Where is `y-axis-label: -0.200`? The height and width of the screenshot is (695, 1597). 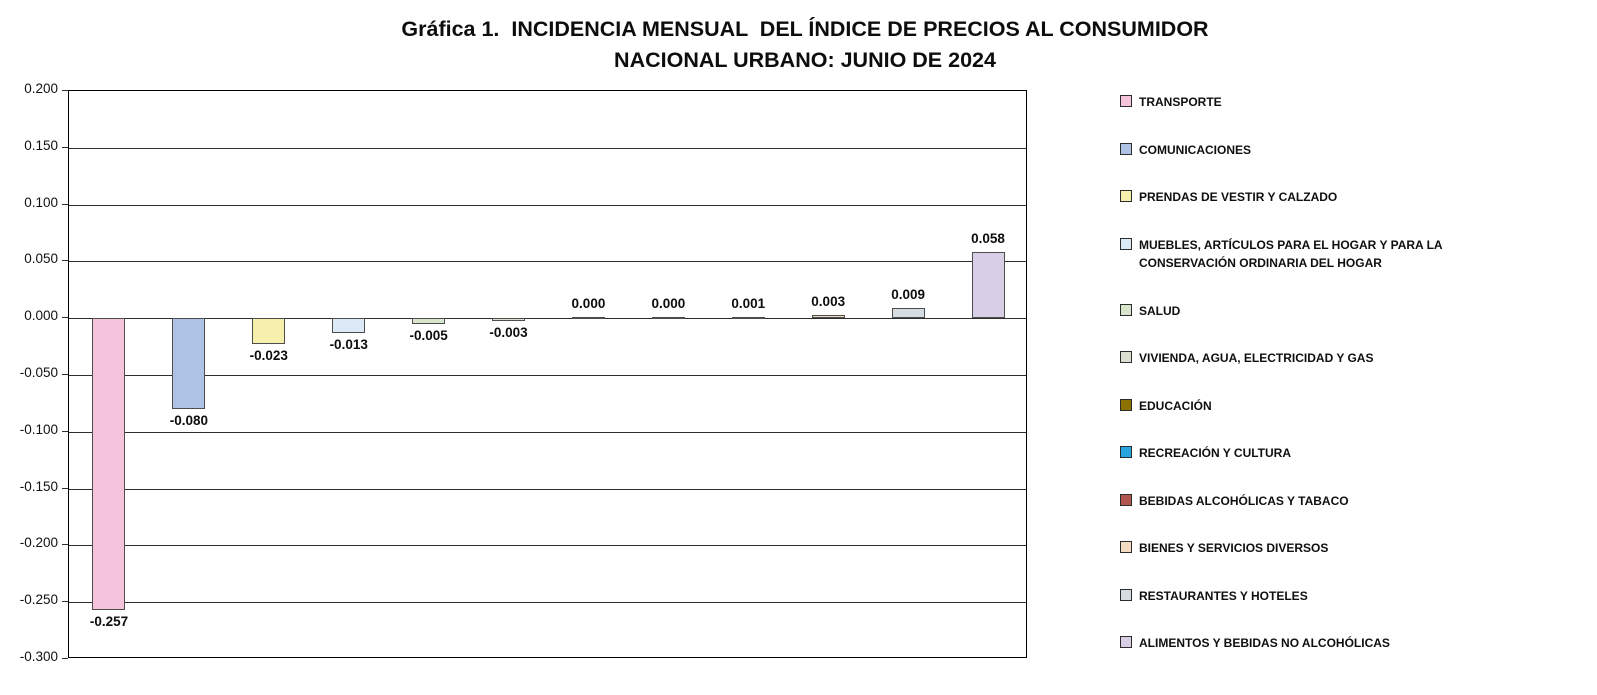 y-axis-label: -0.200 is located at coordinates (38, 543).